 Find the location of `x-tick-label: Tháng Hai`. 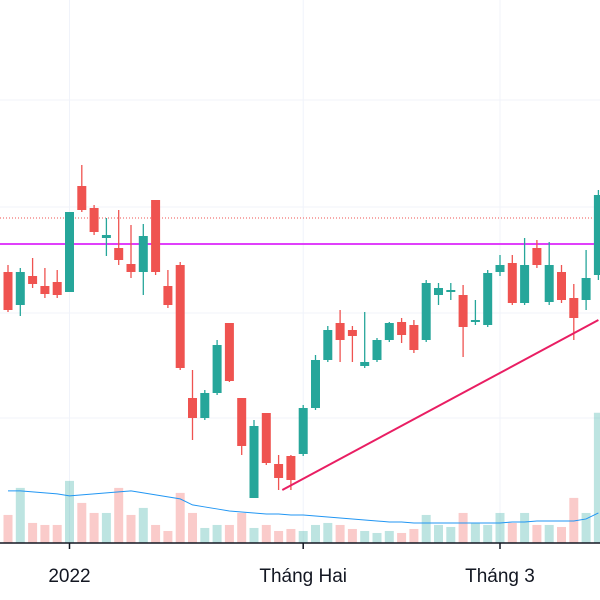

x-tick-label: Tháng Hai is located at coordinates (303, 576).